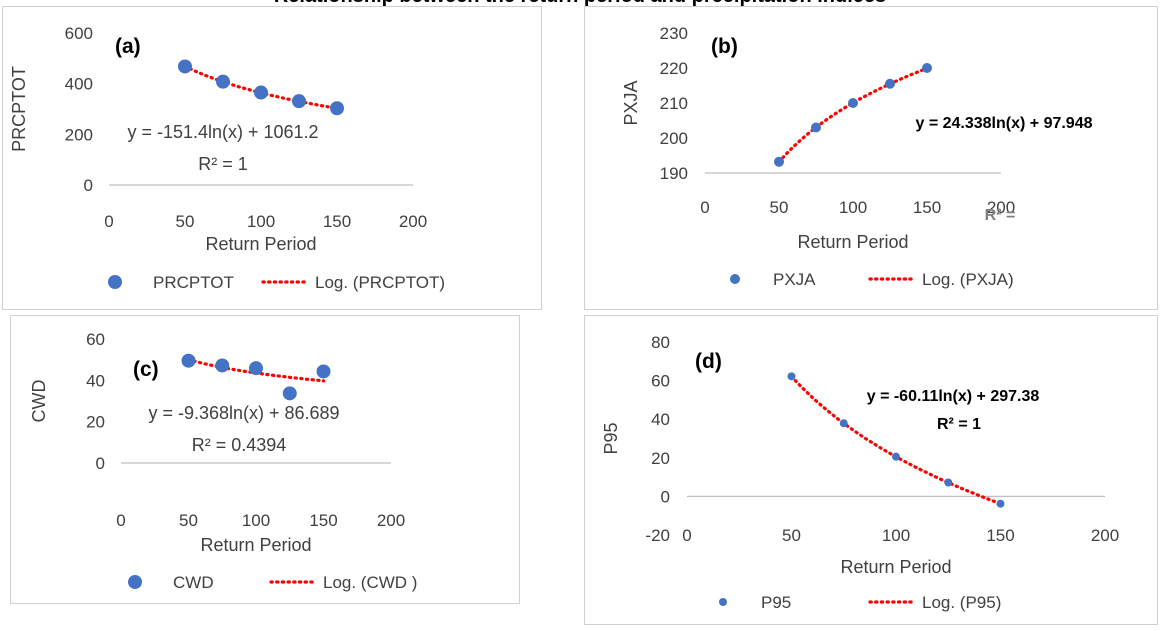 Image resolution: width=1160 pixels, height=631 pixels. Describe the element at coordinates (708, 361) in the screenshot. I see `panel-label: (d)` at that location.